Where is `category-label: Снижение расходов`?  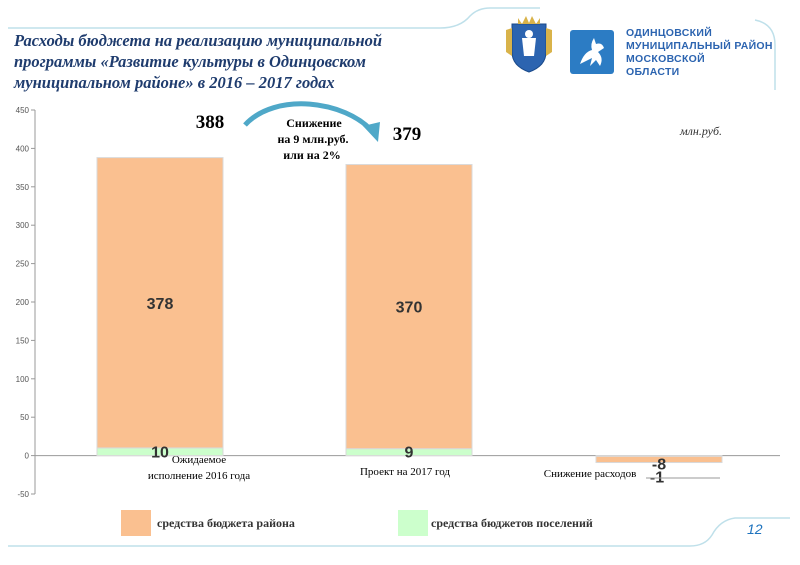 category-label: Снижение расходов is located at coordinates (590, 474).